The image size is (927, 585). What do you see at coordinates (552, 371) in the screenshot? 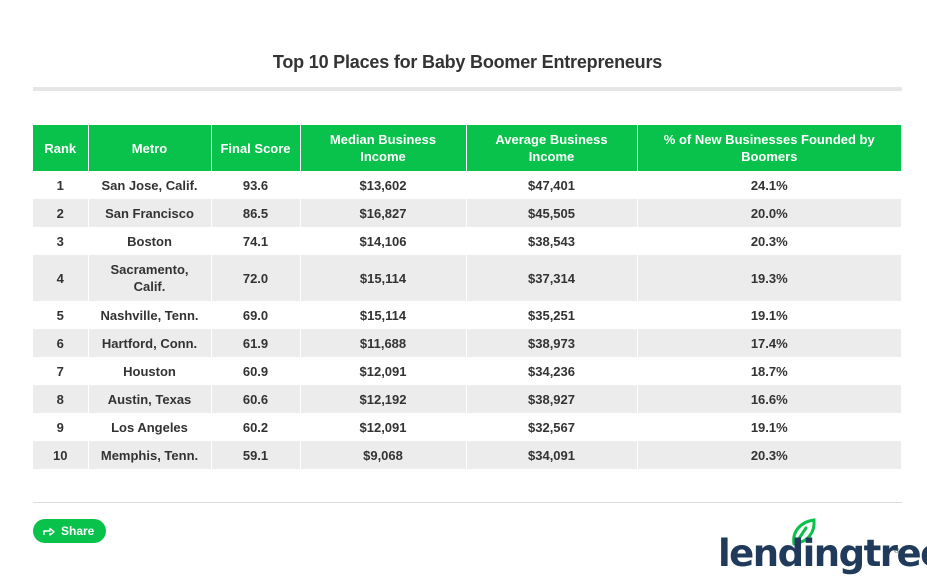
I see `table-cell: $34,236` at bounding box center [552, 371].